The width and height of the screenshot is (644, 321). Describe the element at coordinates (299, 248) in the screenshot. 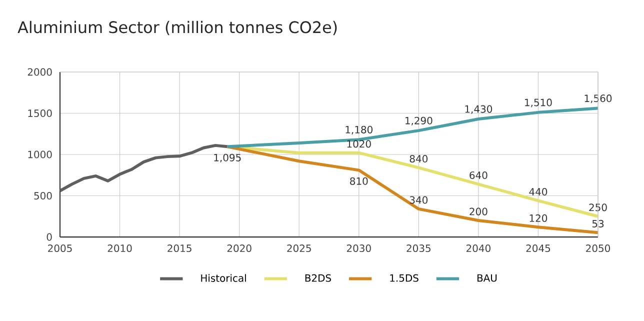

I see `x-tick-label: 2025` at that location.